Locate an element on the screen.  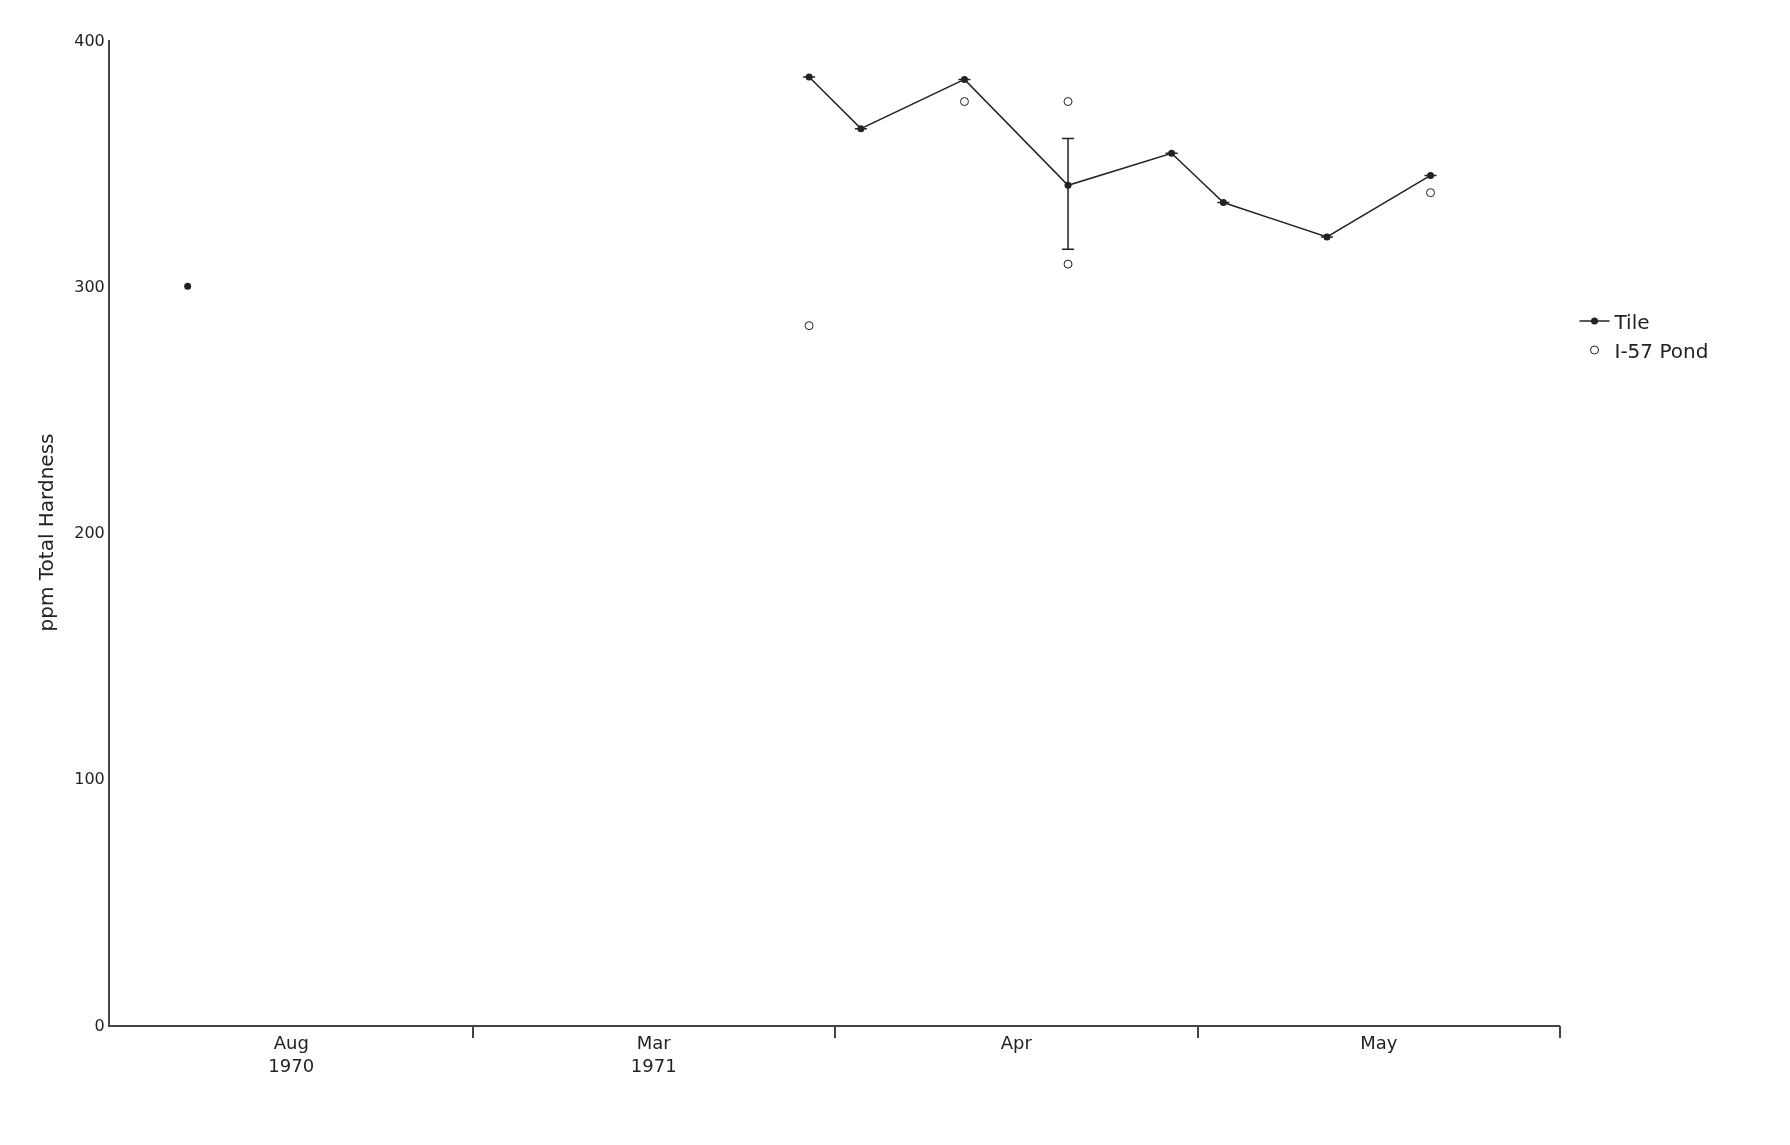
legend-label: Tile is located at coordinates (1631, 321).